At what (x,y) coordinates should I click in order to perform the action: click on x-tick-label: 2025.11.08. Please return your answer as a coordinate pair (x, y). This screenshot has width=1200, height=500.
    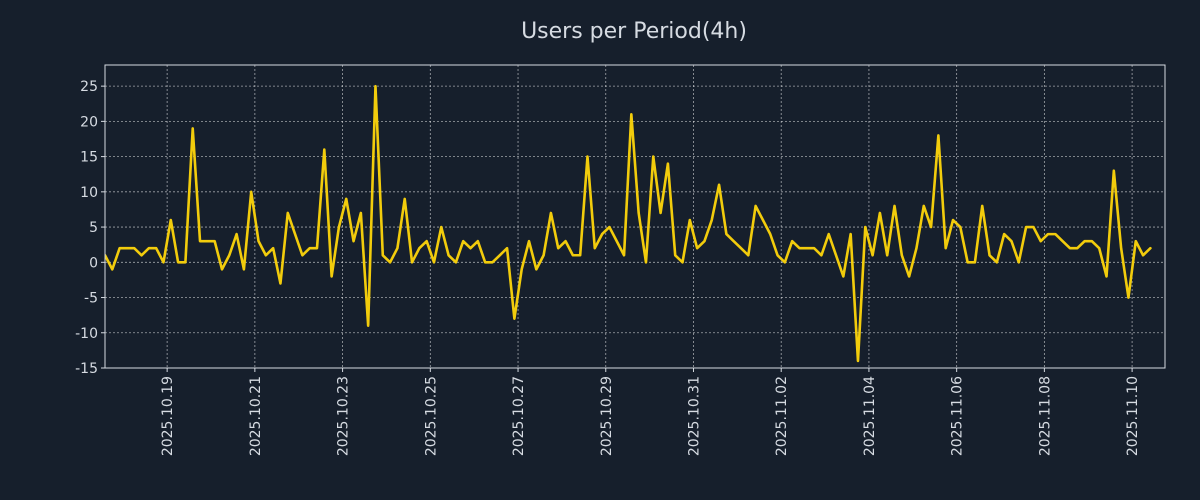
    Looking at the image, I should click on (1045, 416).